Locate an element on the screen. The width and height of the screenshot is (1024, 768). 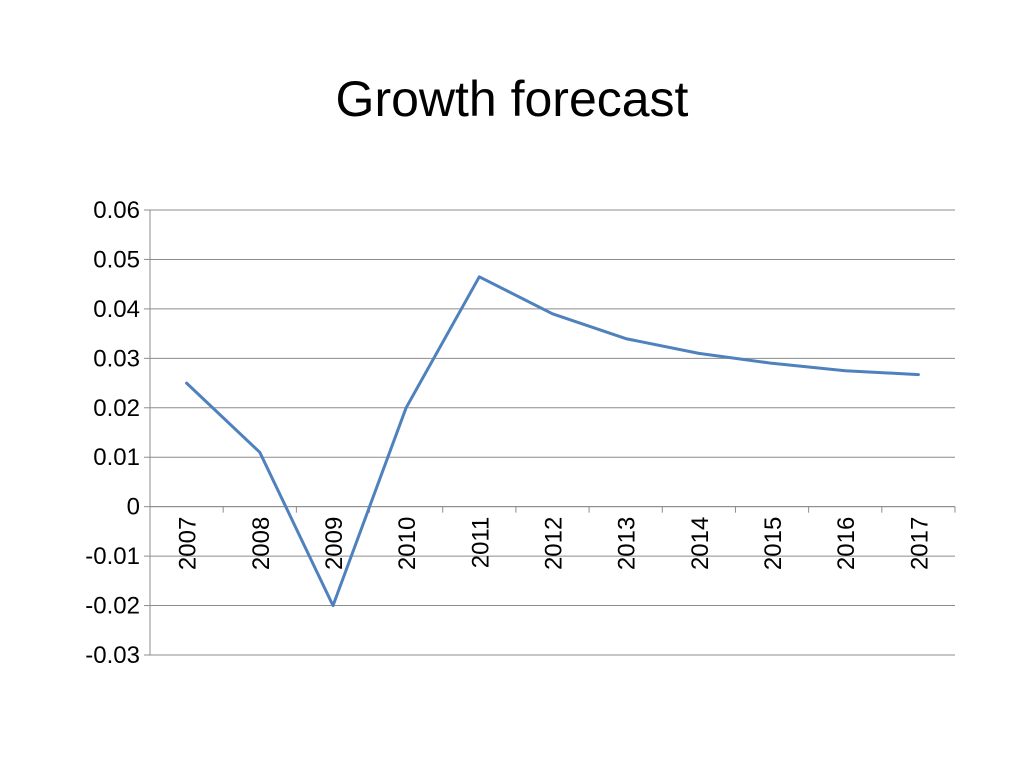
y-tick-label: 0.03 is located at coordinates (116, 358).